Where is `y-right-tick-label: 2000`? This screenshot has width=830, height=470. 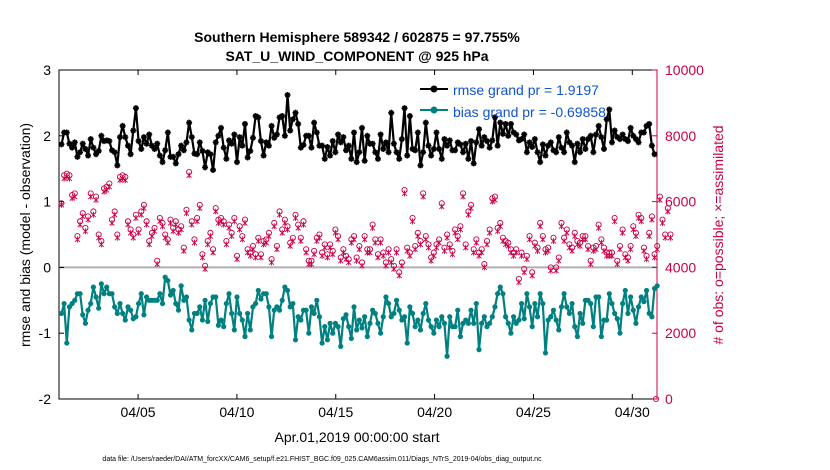
y-right-tick-label: 2000 is located at coordinates (680, 333).